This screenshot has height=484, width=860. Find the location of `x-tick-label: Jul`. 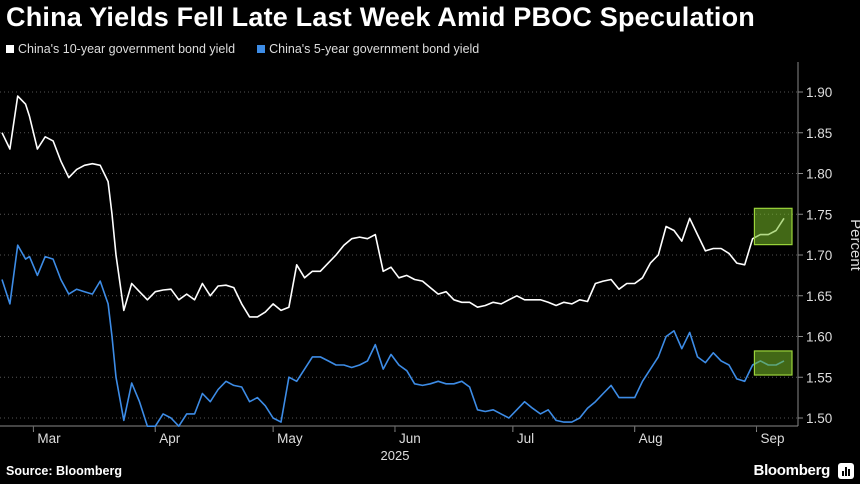

x-tick-label: Jul is located at coordinates (525, 438).